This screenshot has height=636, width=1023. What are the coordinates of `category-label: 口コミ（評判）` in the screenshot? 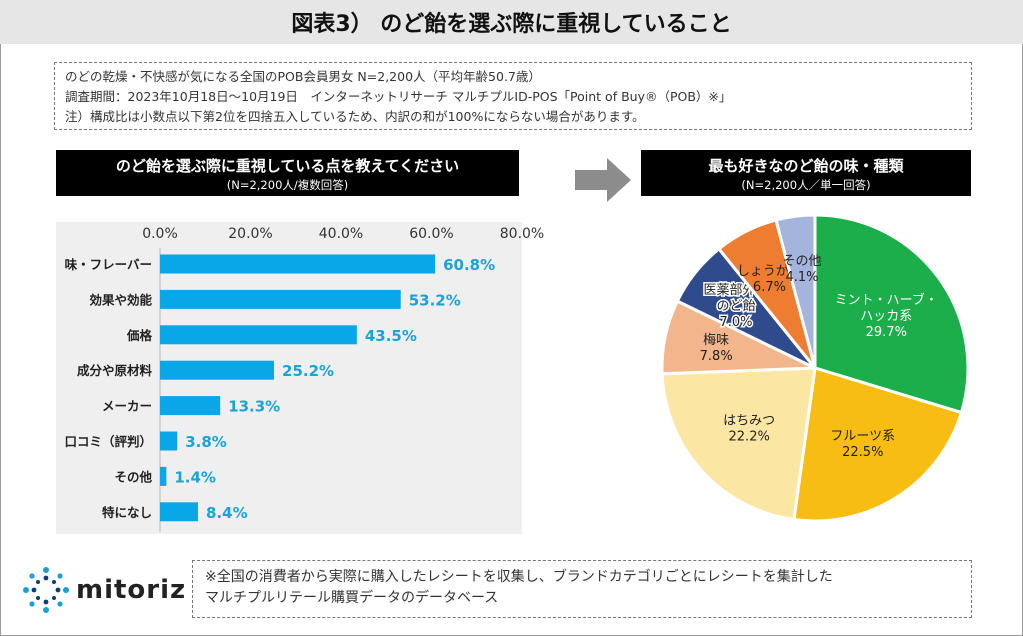 It's located at (108, 441).